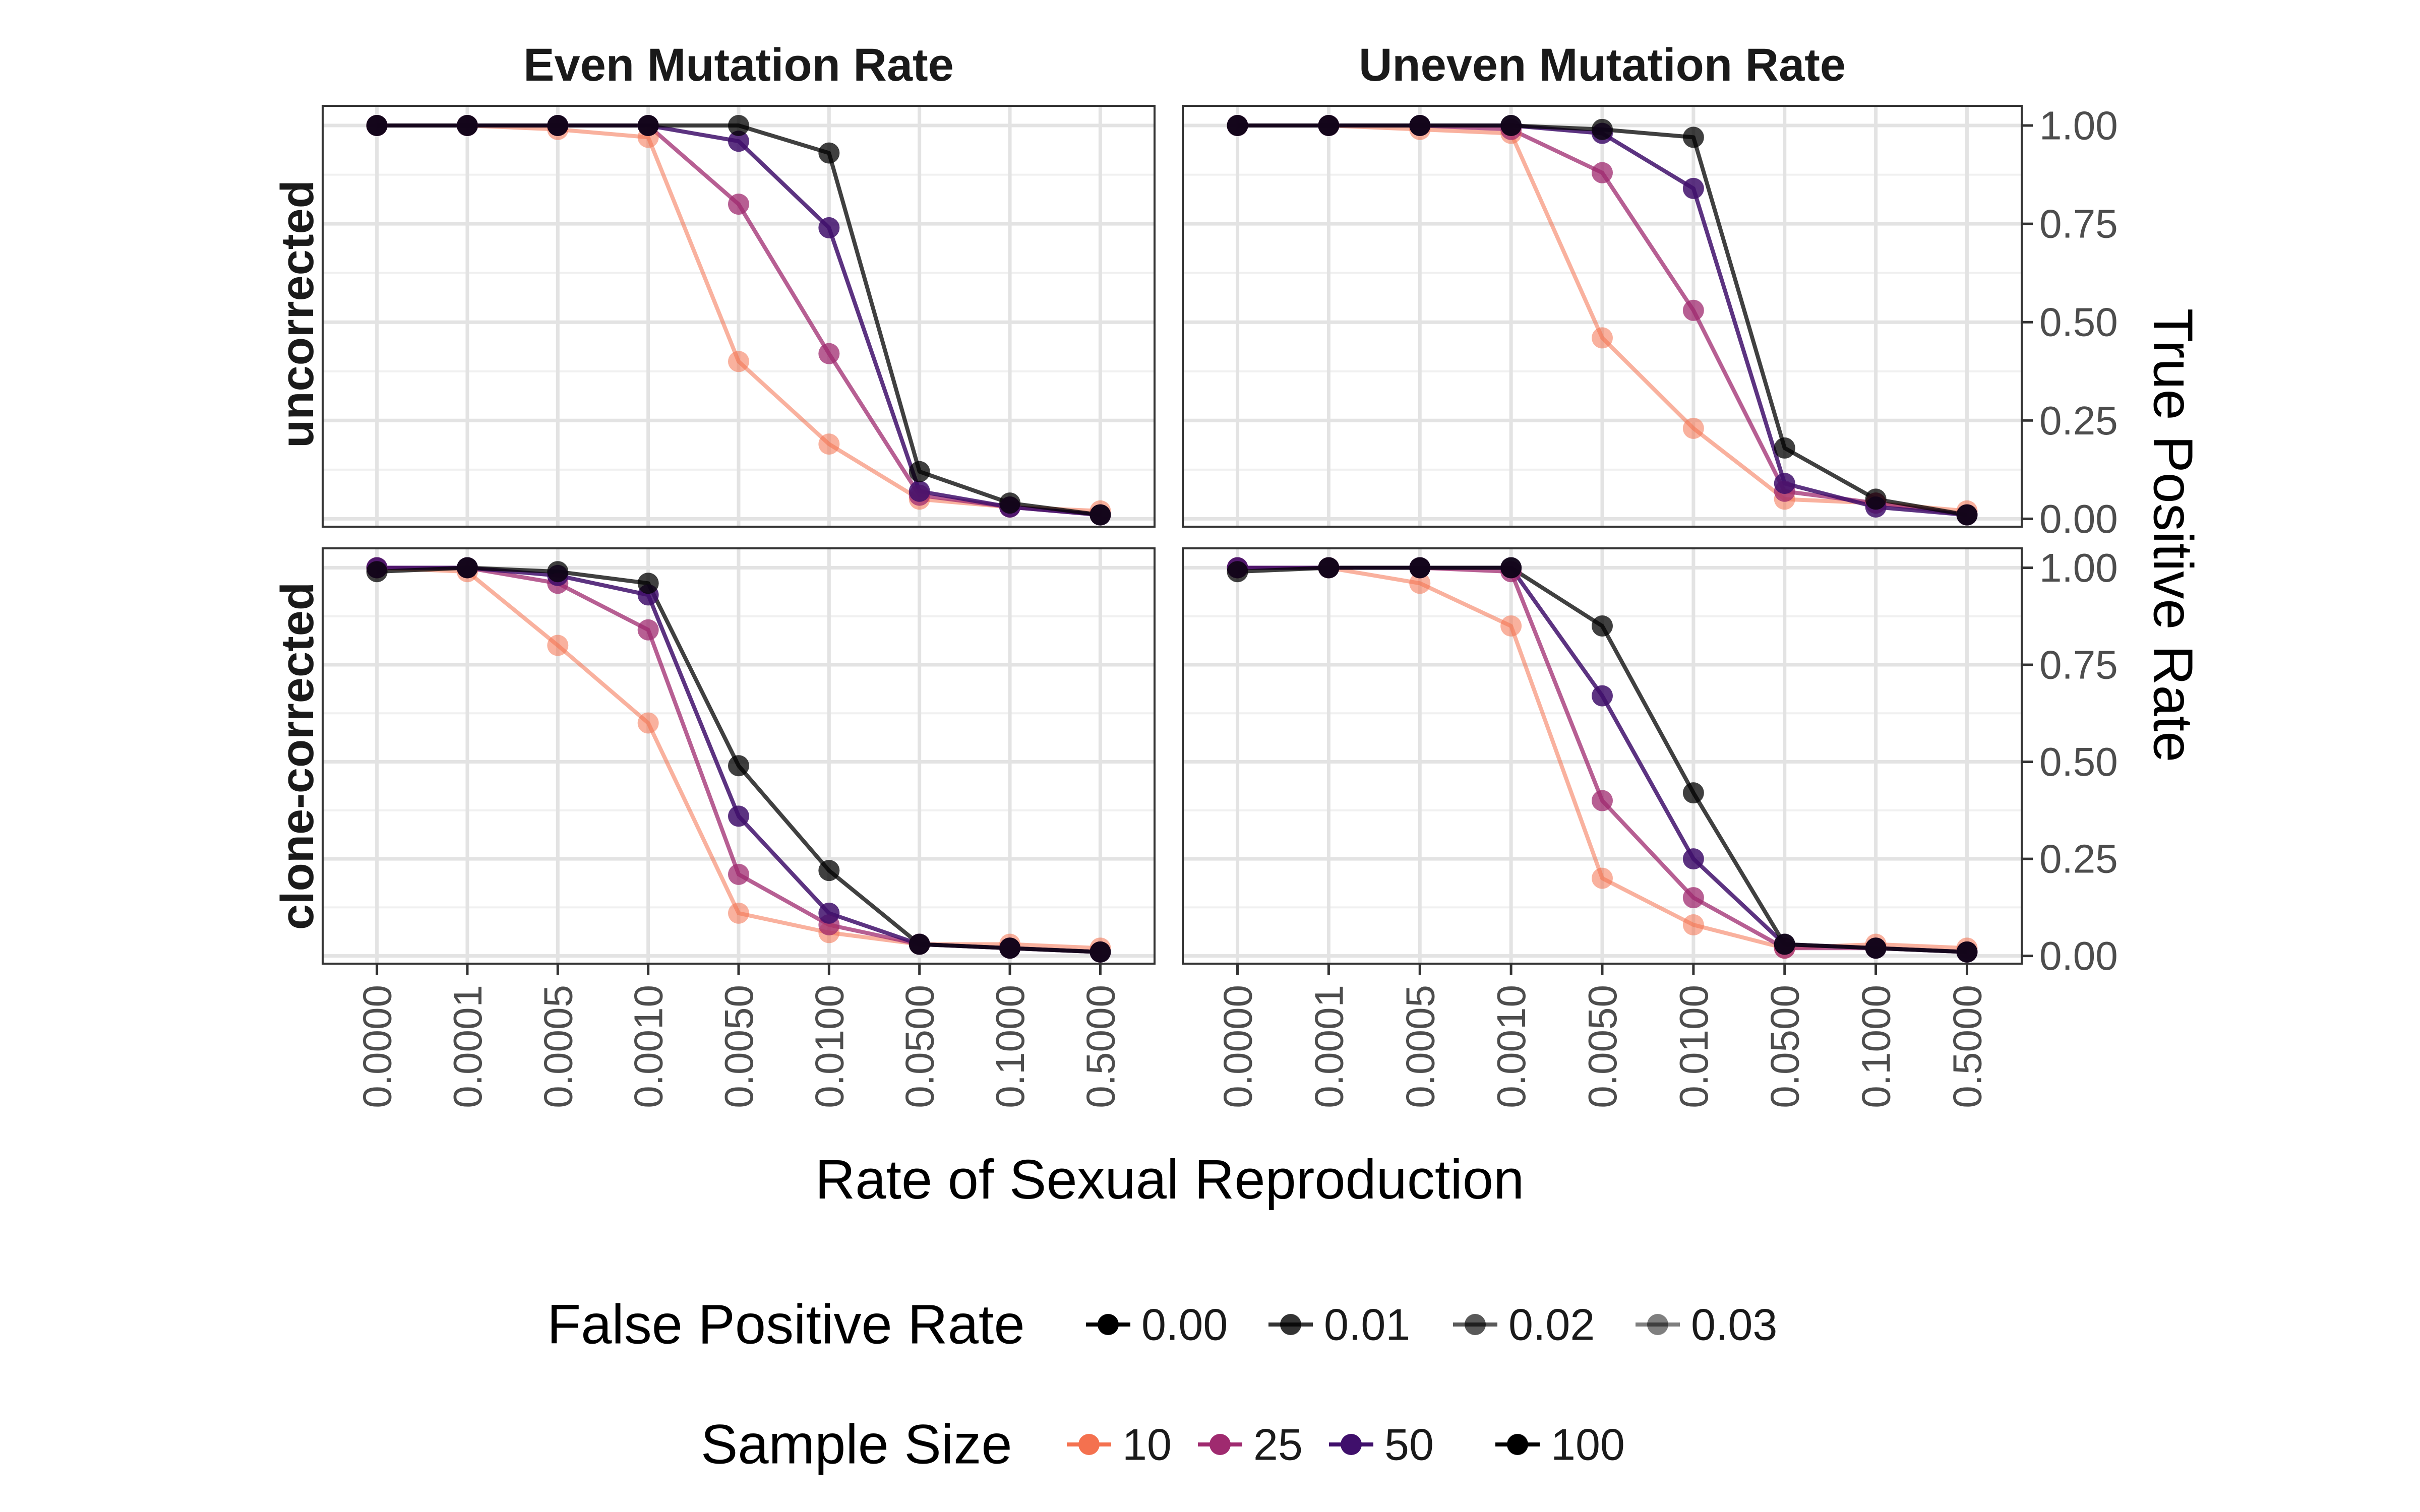  I want to click on legend-ss-label: 100, so click(1588, 1445).